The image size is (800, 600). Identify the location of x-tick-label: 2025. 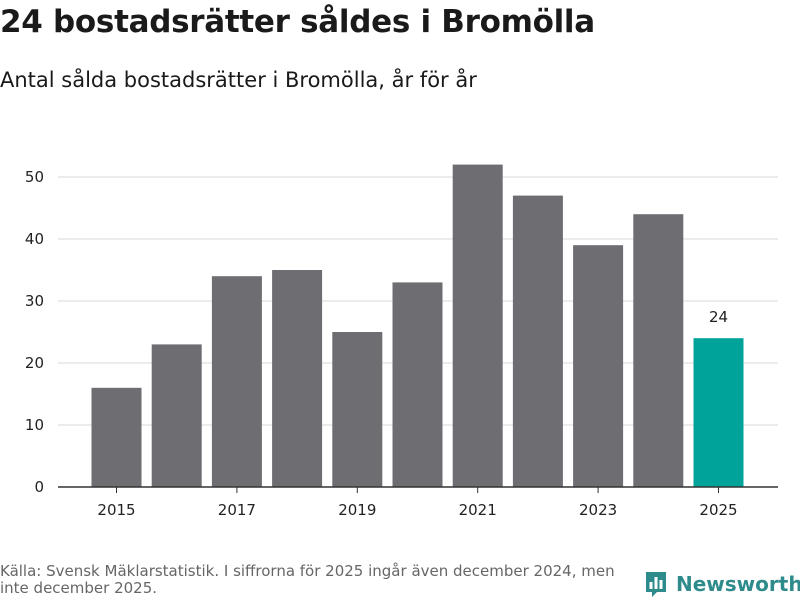
(718, 510).